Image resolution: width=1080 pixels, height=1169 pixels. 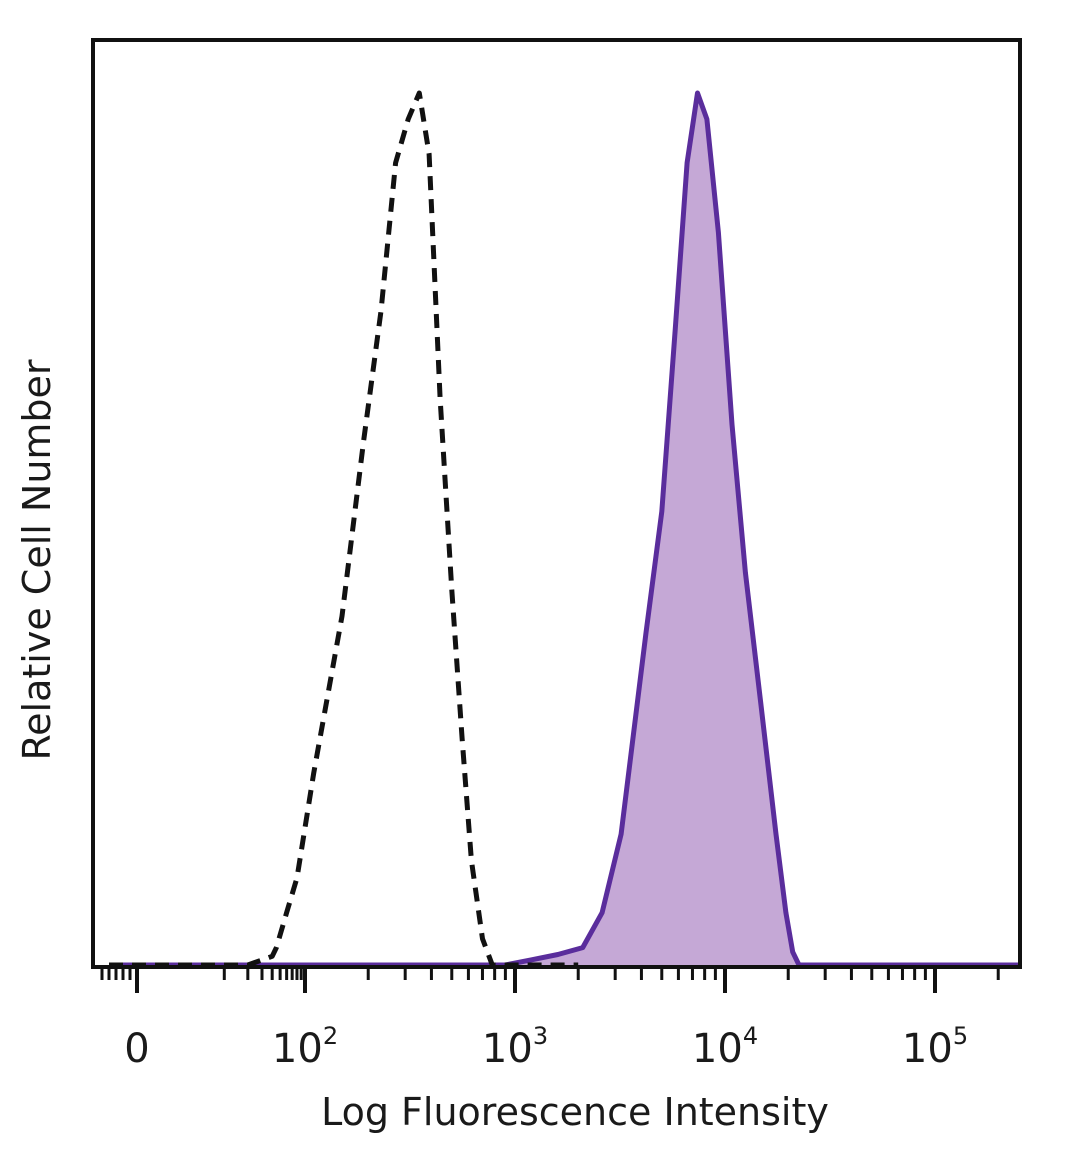 I want to click on x-axis-tick-labels: 0 102 103 104 105, so click(x=546, y=1047).